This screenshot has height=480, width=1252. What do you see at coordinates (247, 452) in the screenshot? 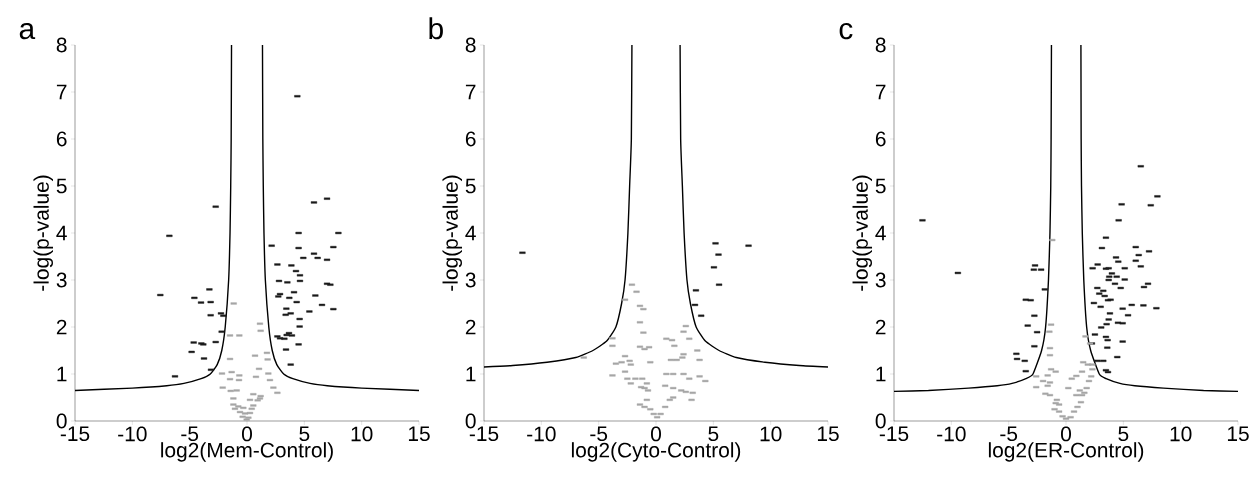
I see `x-axis-title: log2(Mem-Control)` at bounding box center [247, 452].